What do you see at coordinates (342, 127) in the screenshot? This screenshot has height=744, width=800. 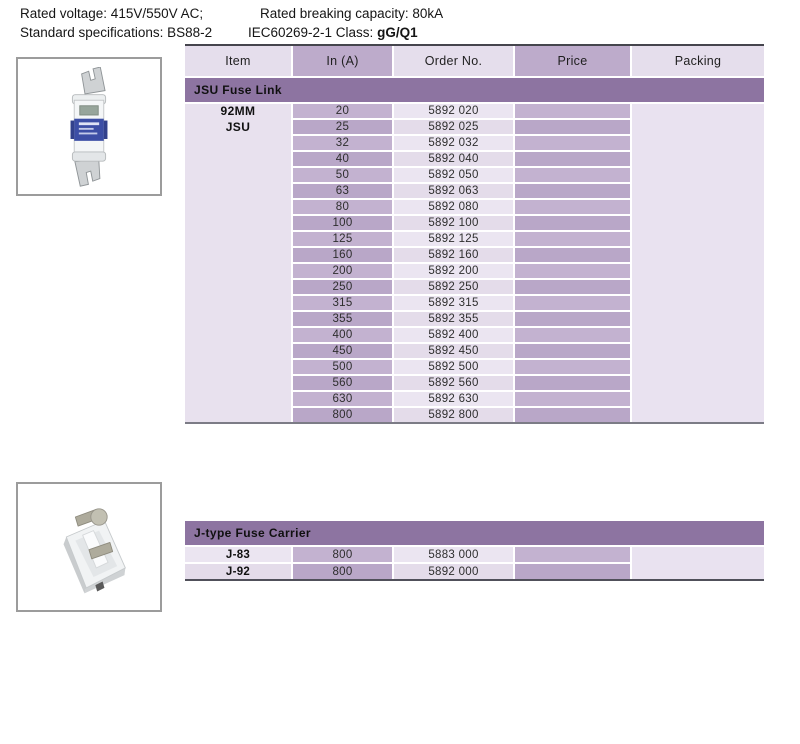 I see `amp-rating-cell: 25` at bounding box center [342, 127].